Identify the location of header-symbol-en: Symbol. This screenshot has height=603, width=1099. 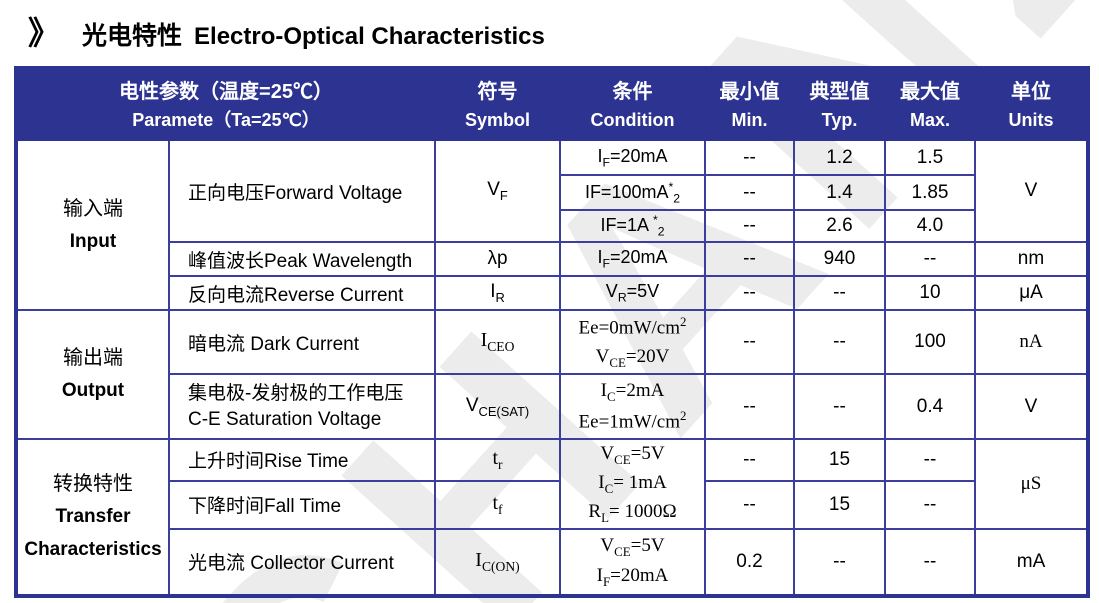
(497, 119).